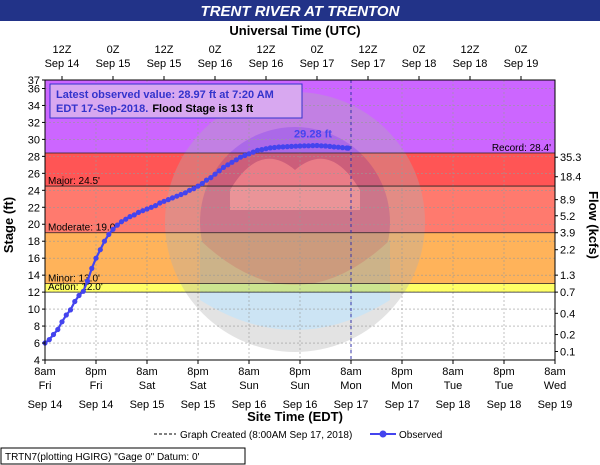 This screenshot has height=465, width=600. What do you see at coordinates (570, 178) in the screenshot?
I see `y2-tick-label: 18.4` at bounding box center [570, 178].